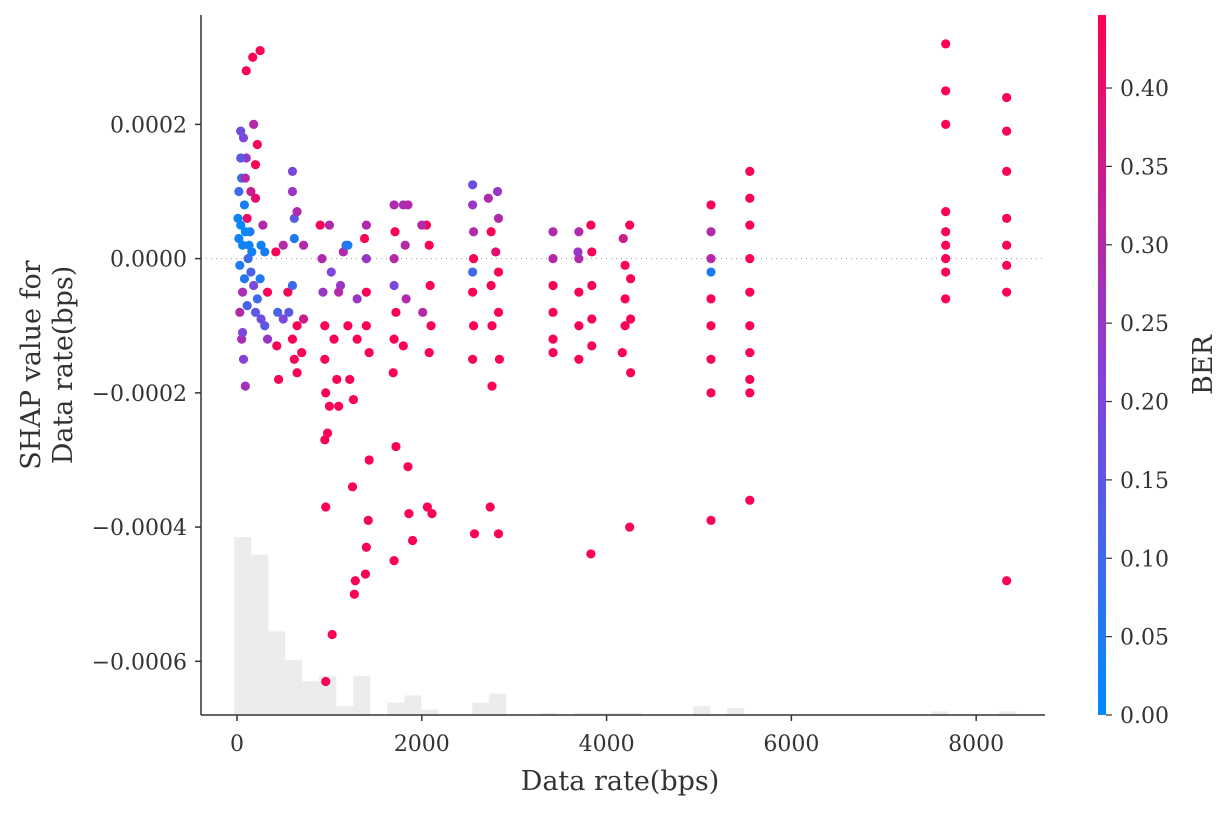  Describe the element at coordinates (625, 626) in the screenshot. I see `histogram` at that location.